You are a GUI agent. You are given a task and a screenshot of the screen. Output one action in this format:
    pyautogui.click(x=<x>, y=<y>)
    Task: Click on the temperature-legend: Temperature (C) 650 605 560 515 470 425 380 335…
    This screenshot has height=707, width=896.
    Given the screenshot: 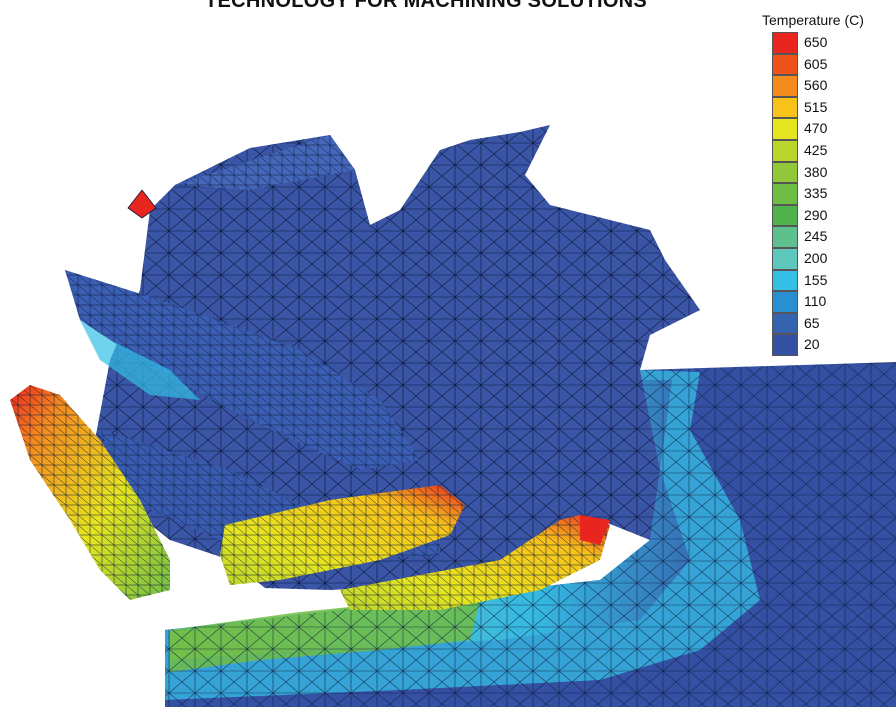 What is the action you would take?
    pyautogui.click(x=828, y=184)
    